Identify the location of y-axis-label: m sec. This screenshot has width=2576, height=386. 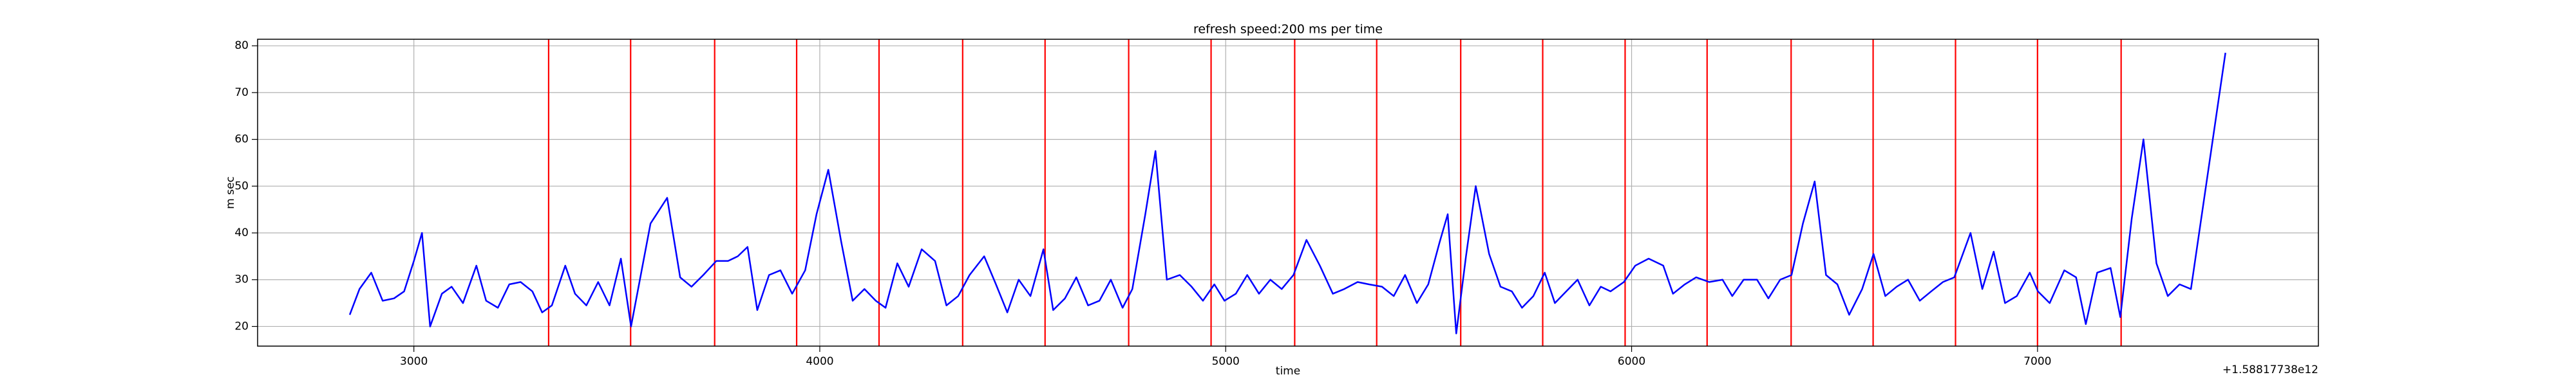
(231, 192).